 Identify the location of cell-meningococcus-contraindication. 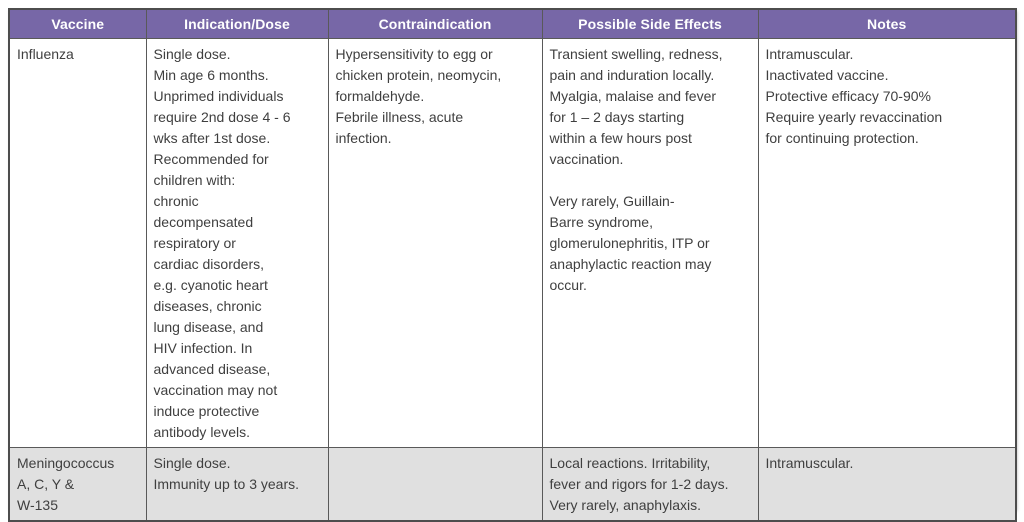
(435, 483).